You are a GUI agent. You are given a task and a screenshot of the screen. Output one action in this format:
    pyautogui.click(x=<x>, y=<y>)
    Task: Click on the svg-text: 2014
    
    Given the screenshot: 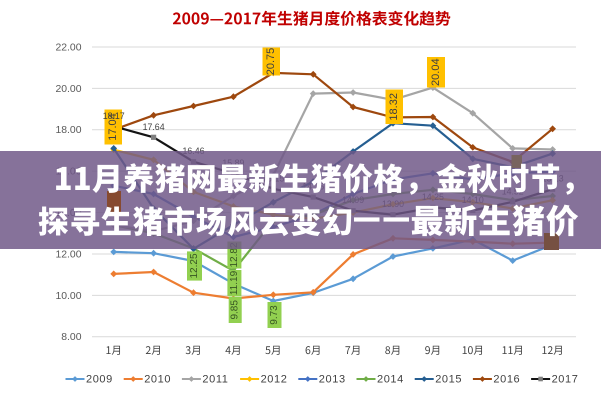 What is the action you would take?
    pyautogui.click(x=390, y=380)
    